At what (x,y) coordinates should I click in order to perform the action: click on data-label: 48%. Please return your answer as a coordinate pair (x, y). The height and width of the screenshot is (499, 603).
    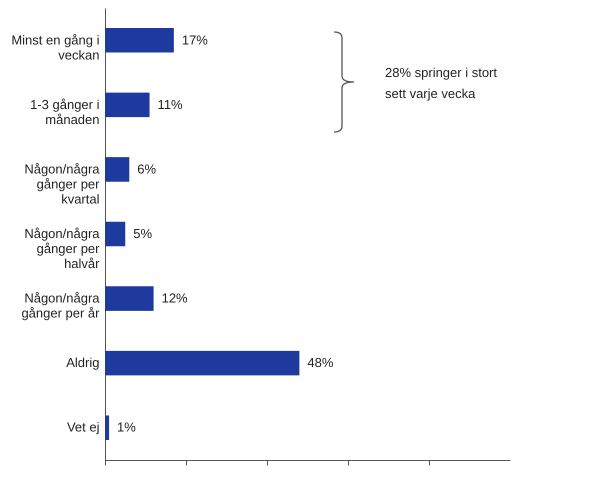
    Looking at the image, I should click on (320, 362).